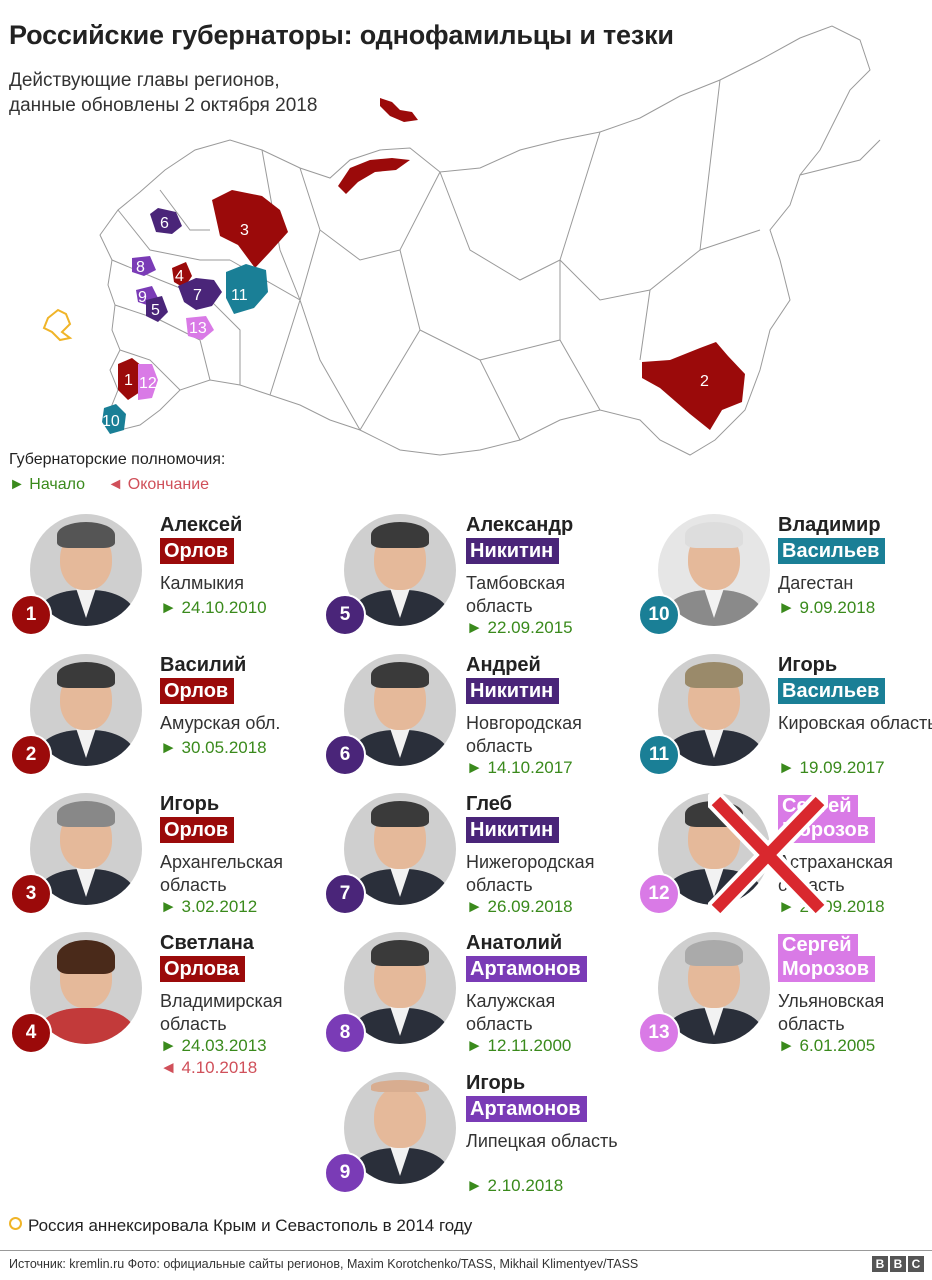 The image size is (932, 1280). Describe the element at coordinates (816, 583) in the screenshot. I see `governor-region: Дагестан` at that location.